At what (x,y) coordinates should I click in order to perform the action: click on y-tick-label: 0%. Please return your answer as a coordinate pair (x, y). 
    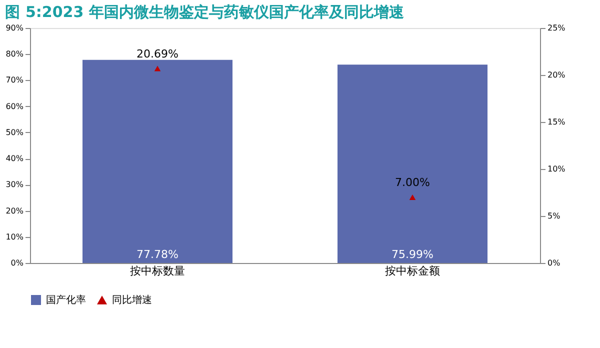
    Looking at the image, I should click on (17, 263).